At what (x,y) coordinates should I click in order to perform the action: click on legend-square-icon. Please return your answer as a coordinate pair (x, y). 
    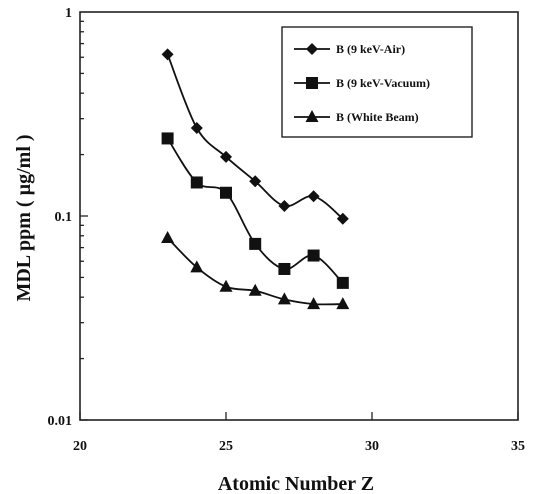
    Looking at the image, I should click on (312, 83).